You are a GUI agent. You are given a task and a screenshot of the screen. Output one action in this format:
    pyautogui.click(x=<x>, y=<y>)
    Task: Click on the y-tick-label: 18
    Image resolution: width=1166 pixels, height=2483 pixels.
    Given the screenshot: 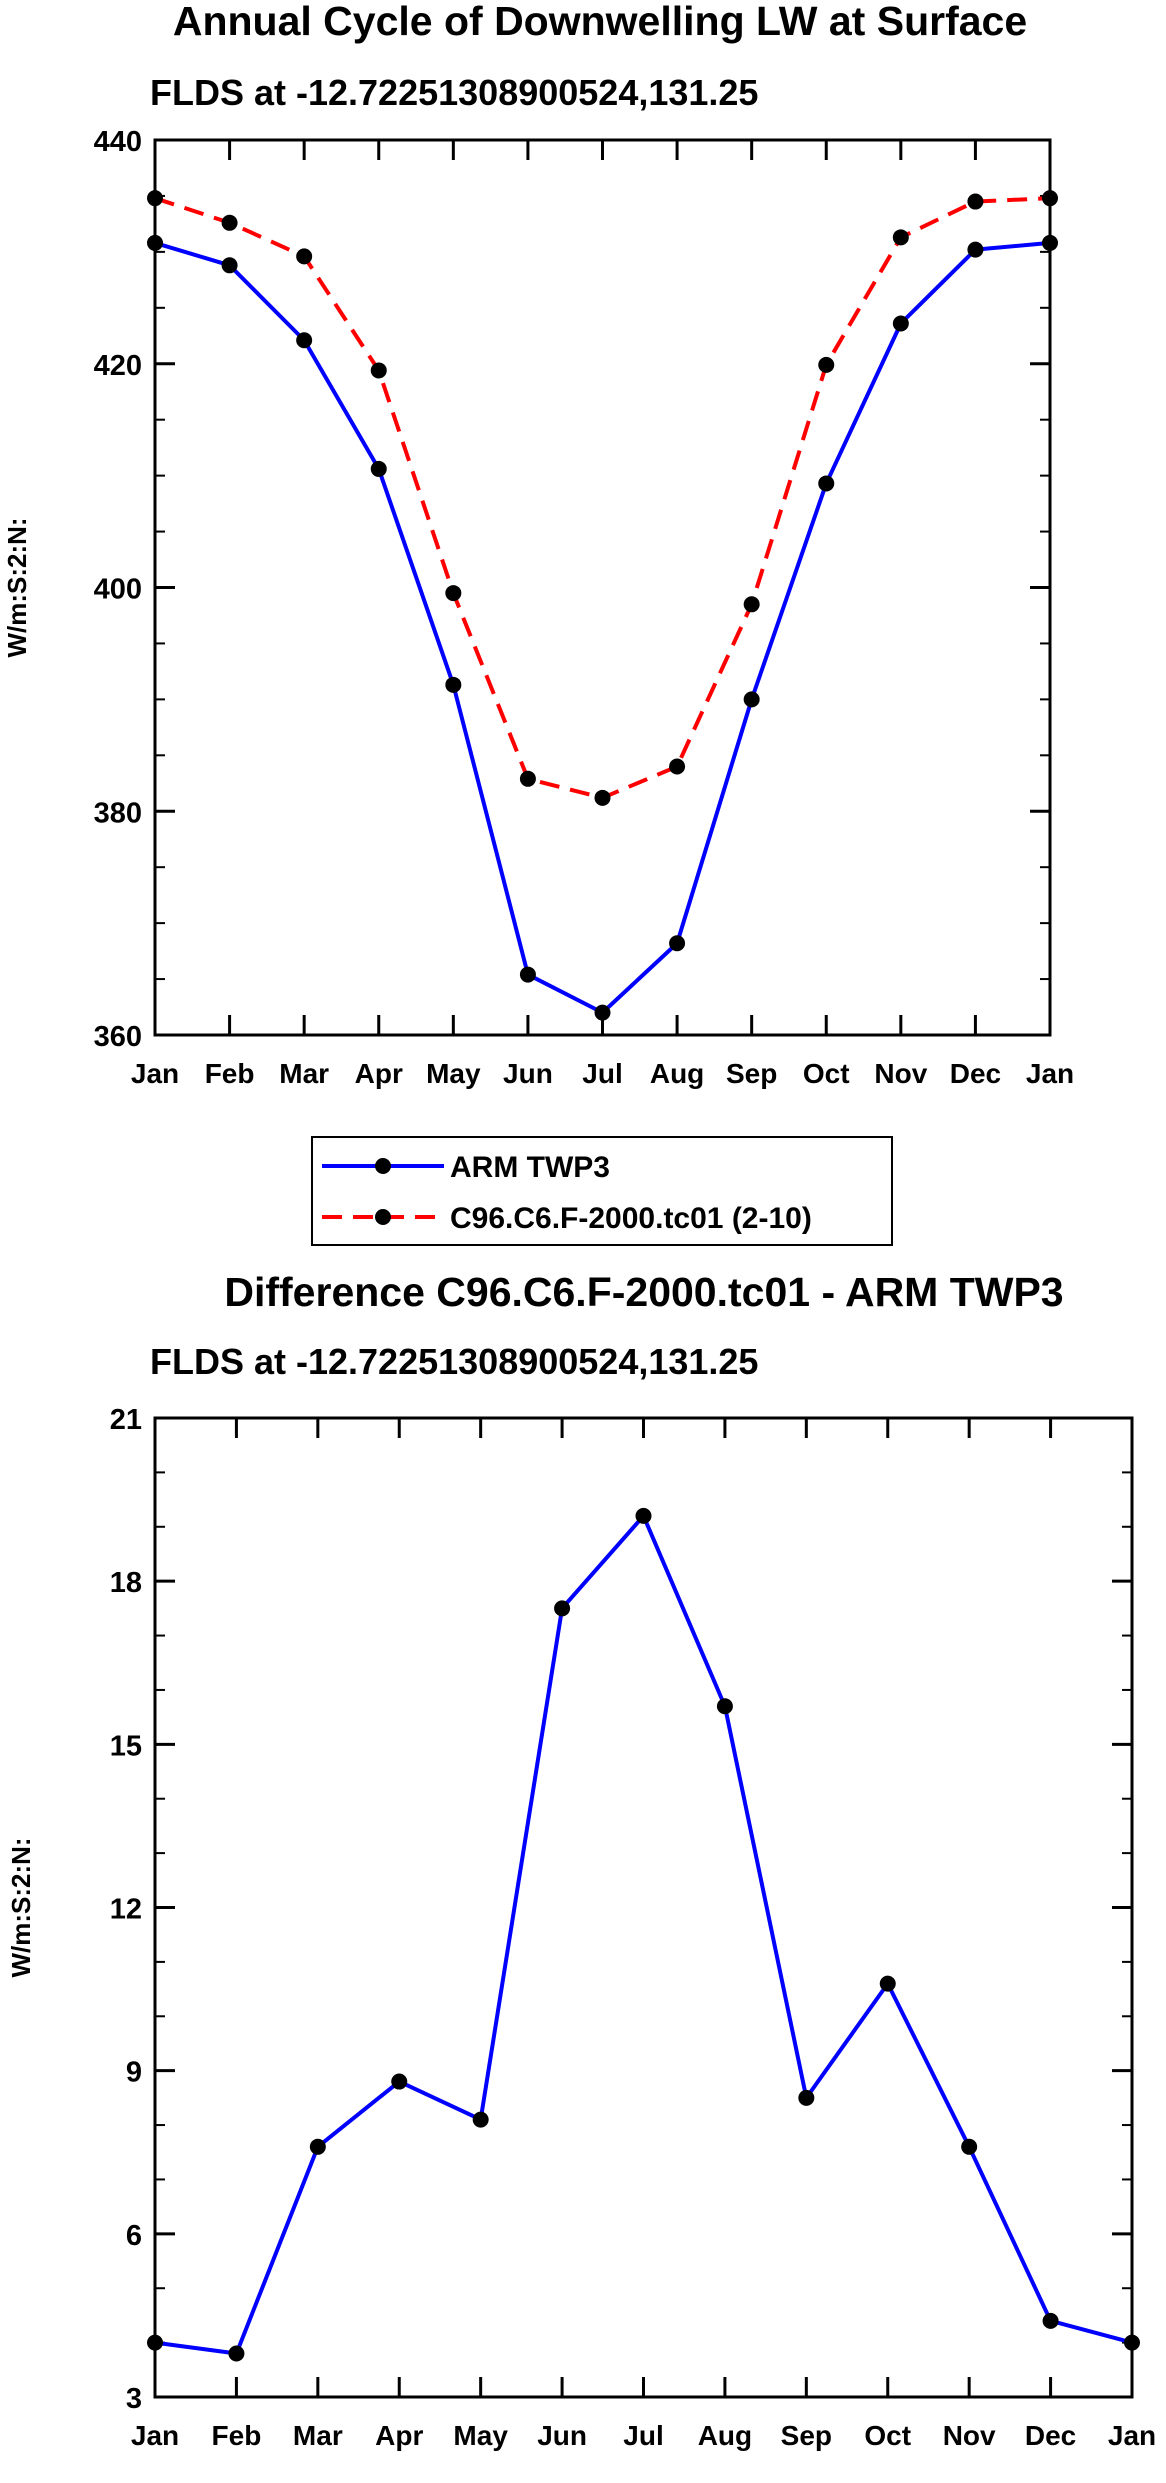 What is the action you would take?
    pyautogui.click(x=126, y=1583)
    